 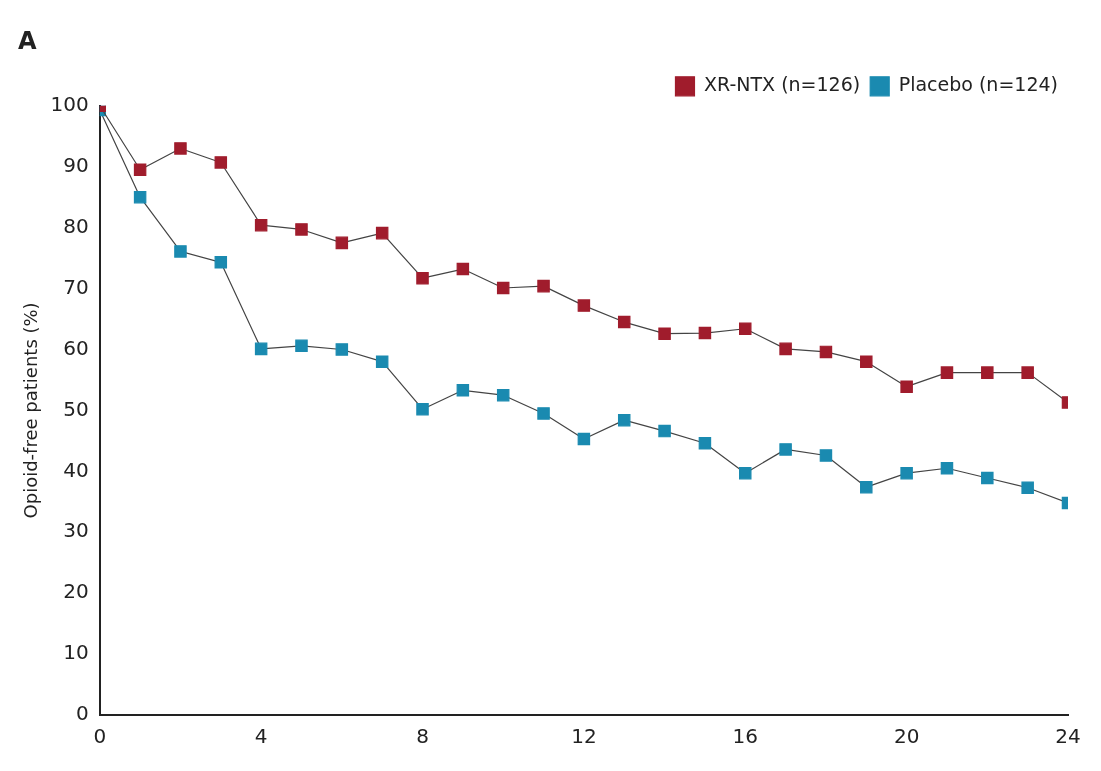 I want to click on chart-title: A, so click(x=27, y=40).